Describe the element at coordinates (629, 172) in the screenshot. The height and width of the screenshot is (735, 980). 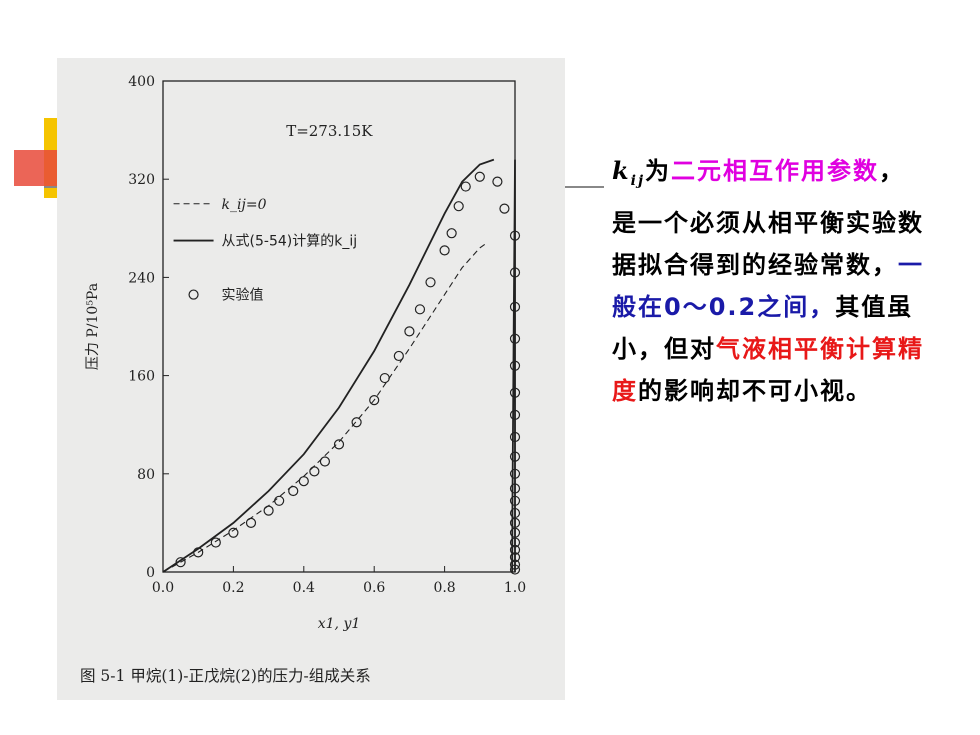
I see `kij-symbol: kij` at that location.